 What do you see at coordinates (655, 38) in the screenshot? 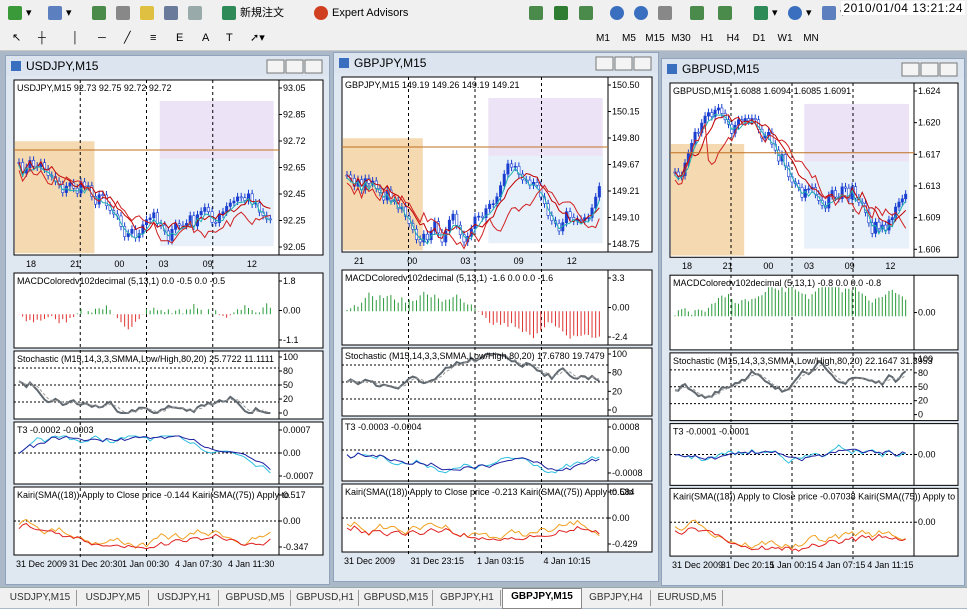
I see `timeframe-button: M15` at bounding box center [655, 38].